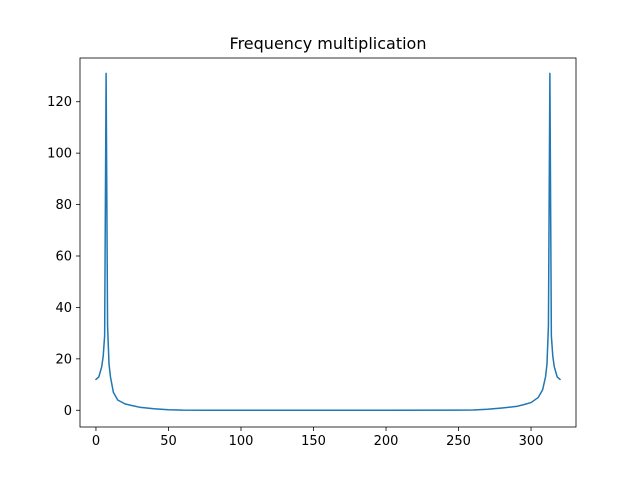 This screenshot has width=640, height=480. I want to click on x-tick-label: 100, so click(241, 441).